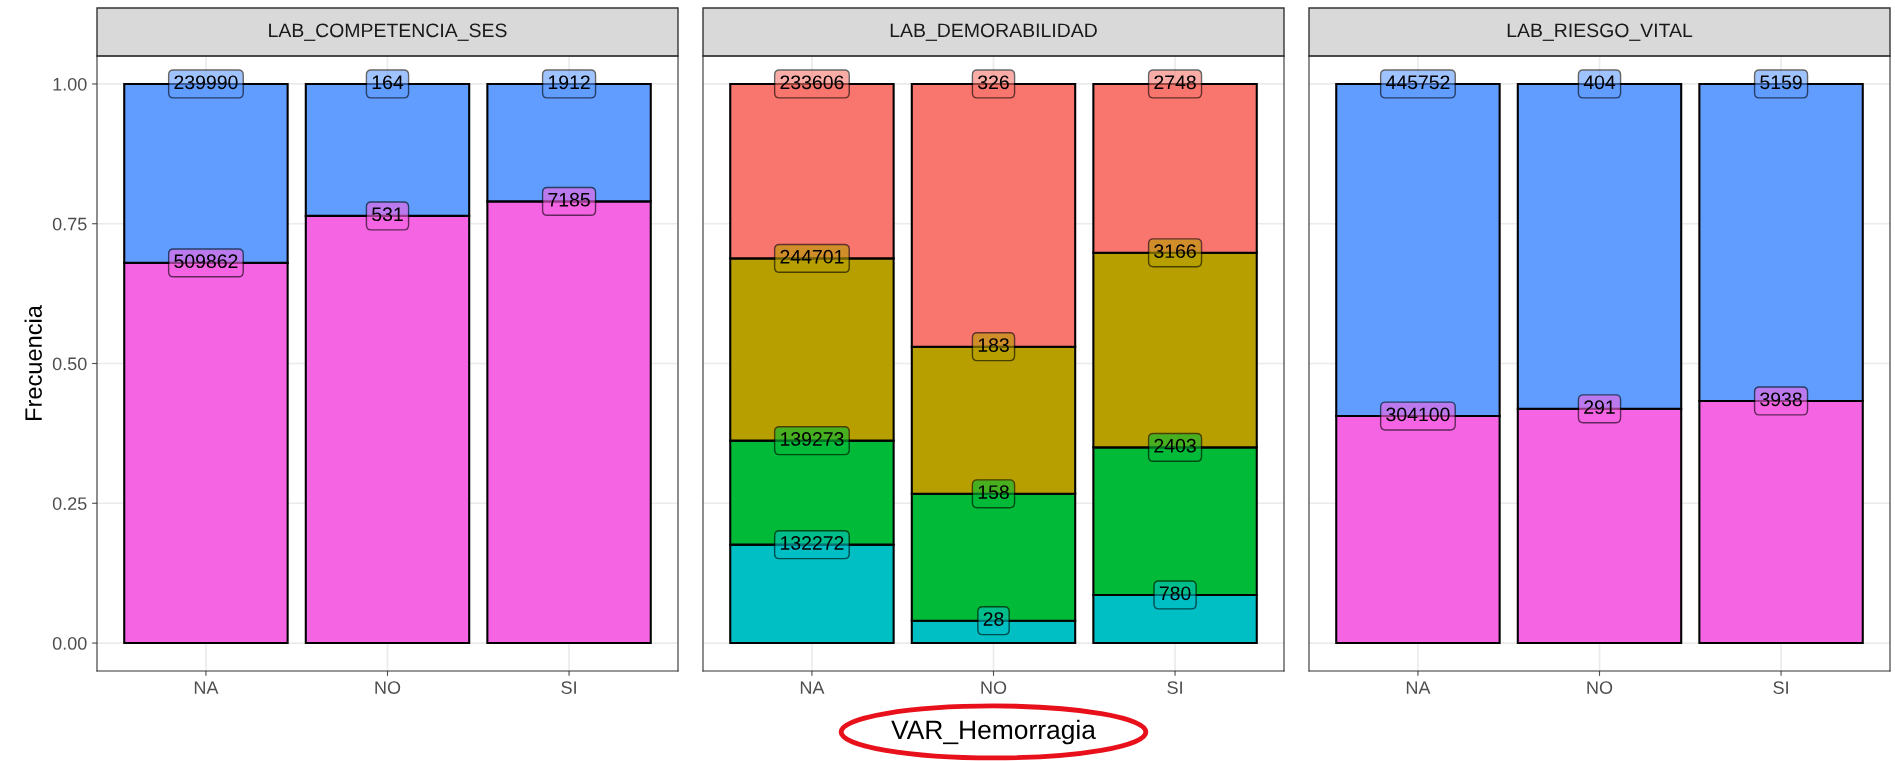 This screenshot has width=1895, height=761. I want to click on annotation: 158, so click(993, 492).